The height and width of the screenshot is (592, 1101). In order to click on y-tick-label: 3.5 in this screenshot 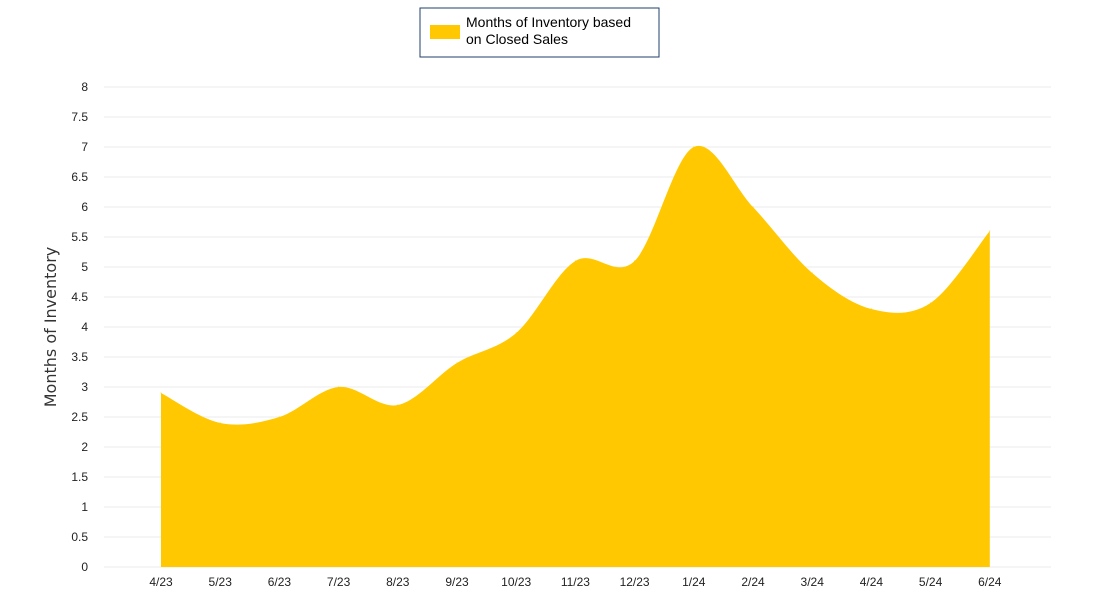, I will do `click(79, 357)`.